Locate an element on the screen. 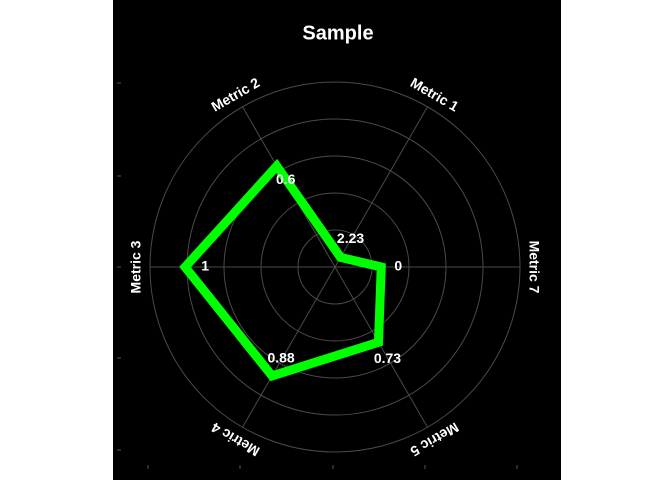 This screenshot has height=480, width=672. chart-title: Sample is located at coordinates (337, 33).